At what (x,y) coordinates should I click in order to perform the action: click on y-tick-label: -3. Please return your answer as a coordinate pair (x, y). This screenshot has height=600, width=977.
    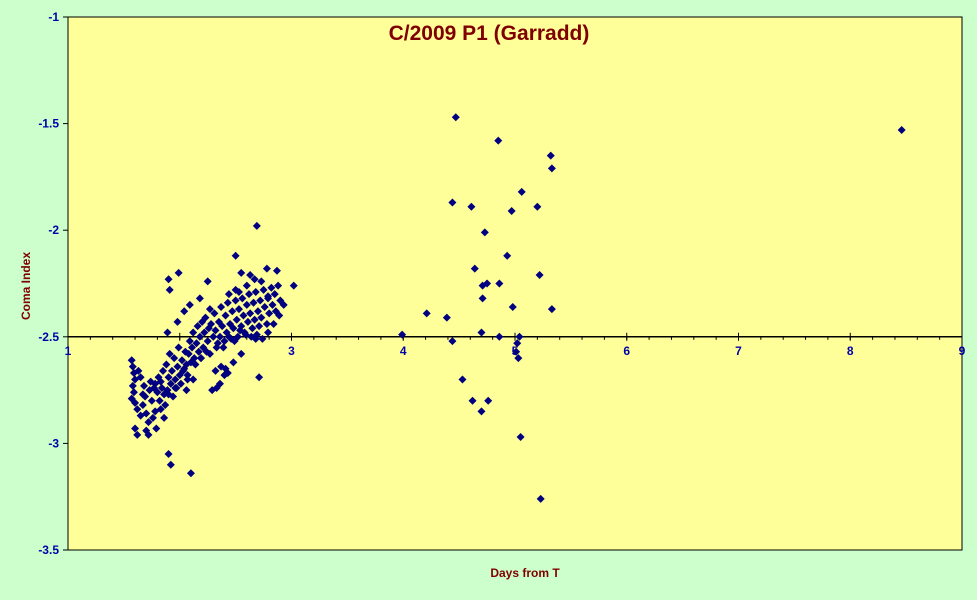
    Looking at the image, I should click on (53, 443).